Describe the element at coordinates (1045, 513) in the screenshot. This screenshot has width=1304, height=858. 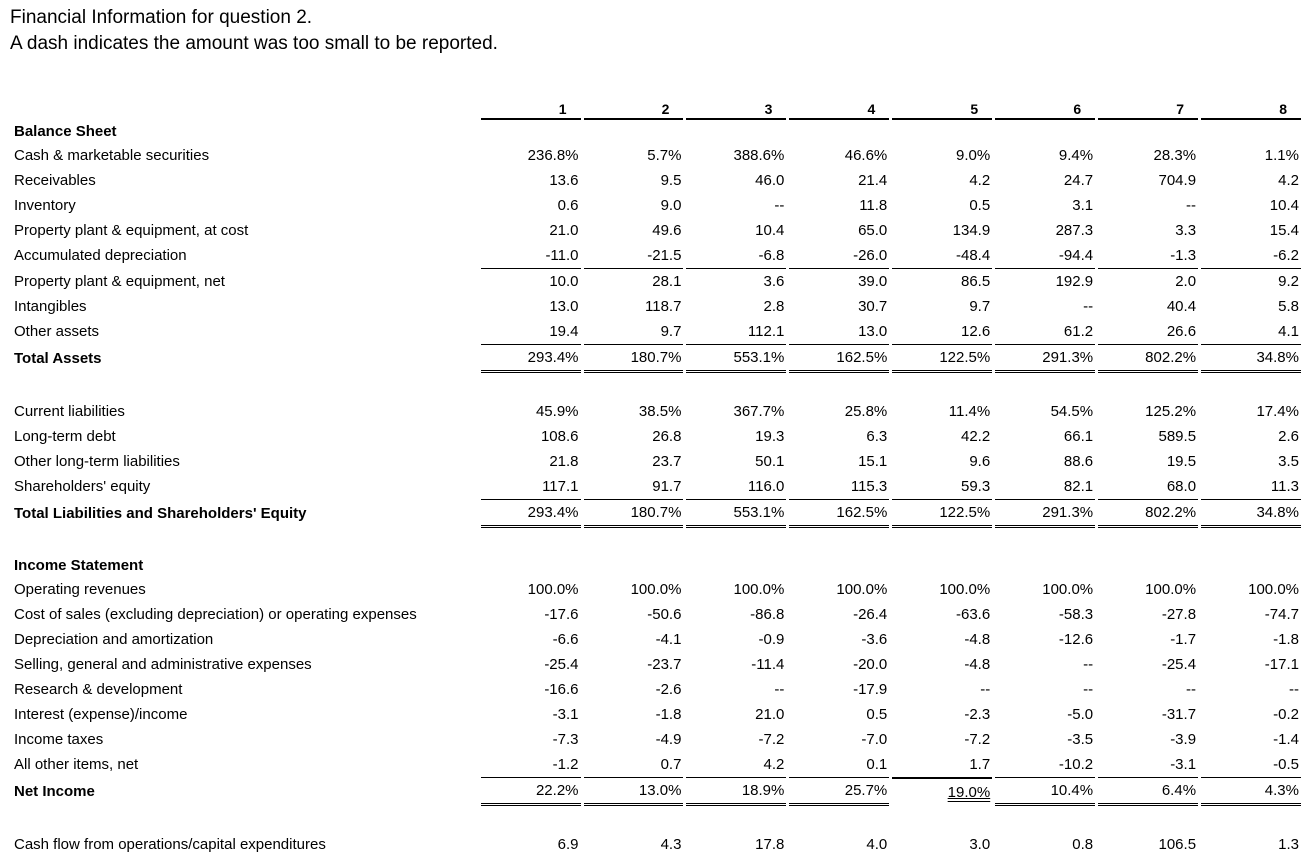
I see `cell-value: 291.3%` at that location.